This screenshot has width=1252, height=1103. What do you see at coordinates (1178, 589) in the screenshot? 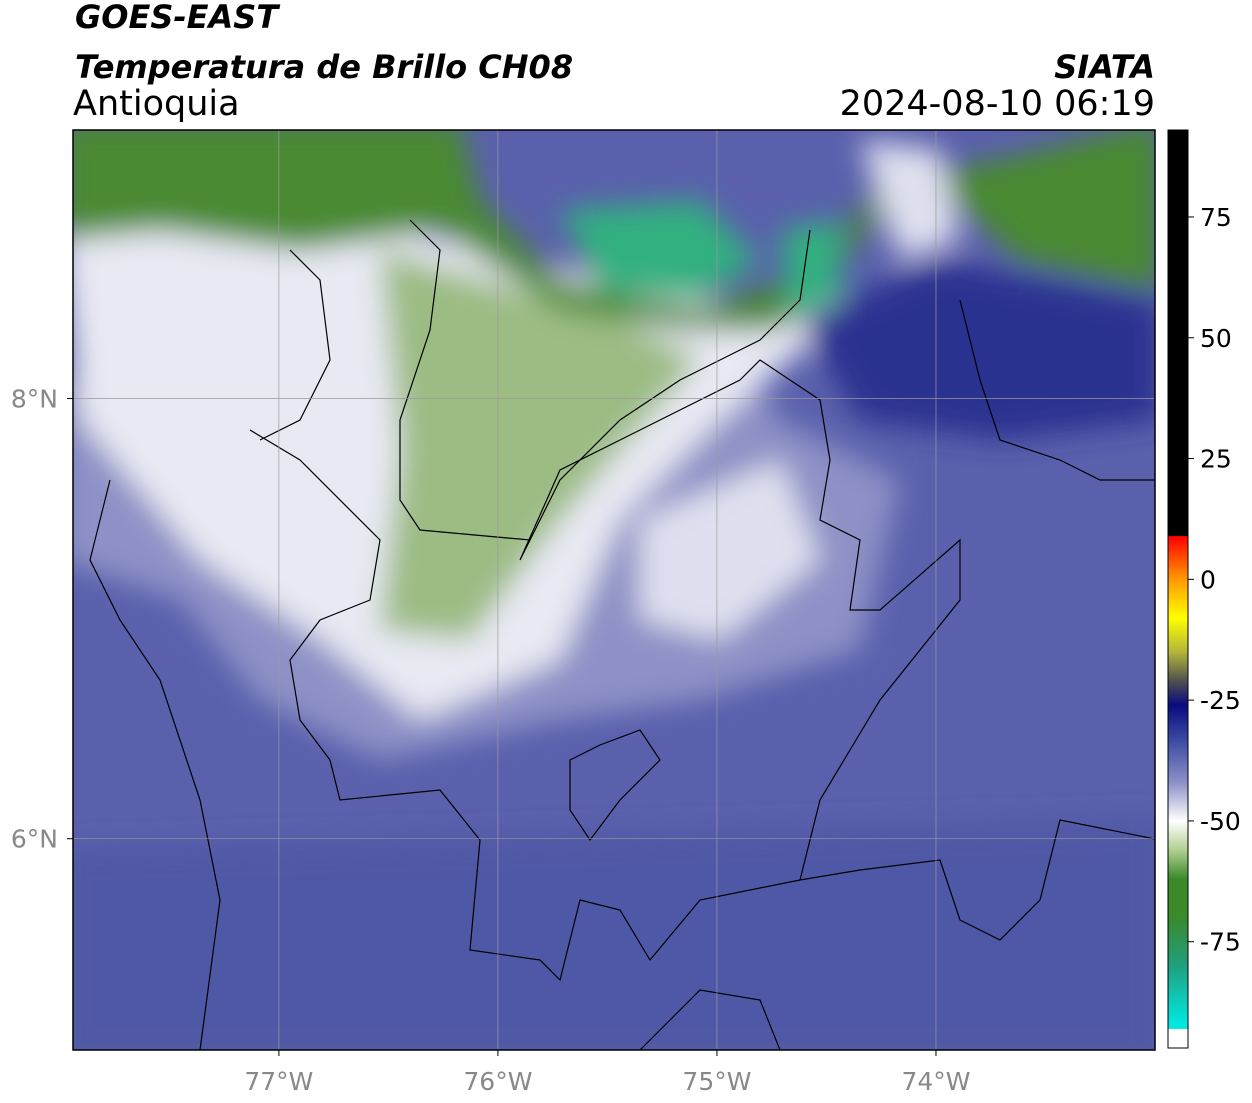
I see `colorbar` at bounding box center [1178, 589].